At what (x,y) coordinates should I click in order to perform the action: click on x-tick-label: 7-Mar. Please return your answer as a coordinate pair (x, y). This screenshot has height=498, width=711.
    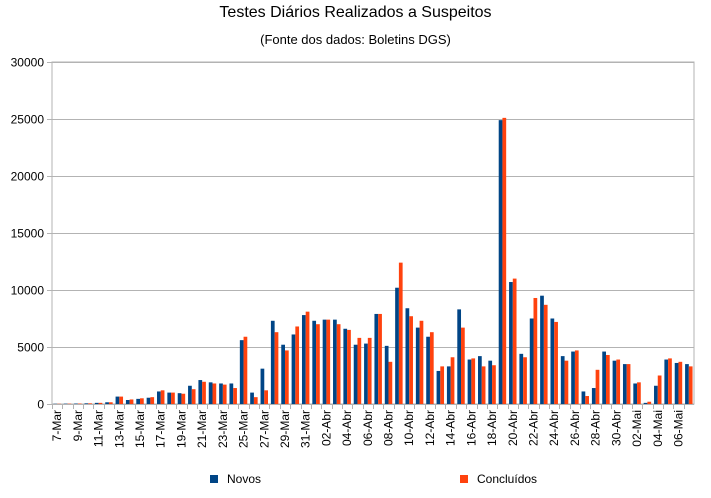
    Looking at the image, I should click on (57, 425).